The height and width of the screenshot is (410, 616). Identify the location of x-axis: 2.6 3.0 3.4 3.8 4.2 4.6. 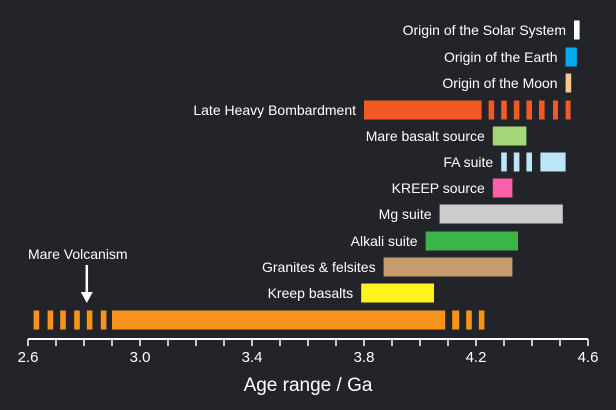
(308, 352).